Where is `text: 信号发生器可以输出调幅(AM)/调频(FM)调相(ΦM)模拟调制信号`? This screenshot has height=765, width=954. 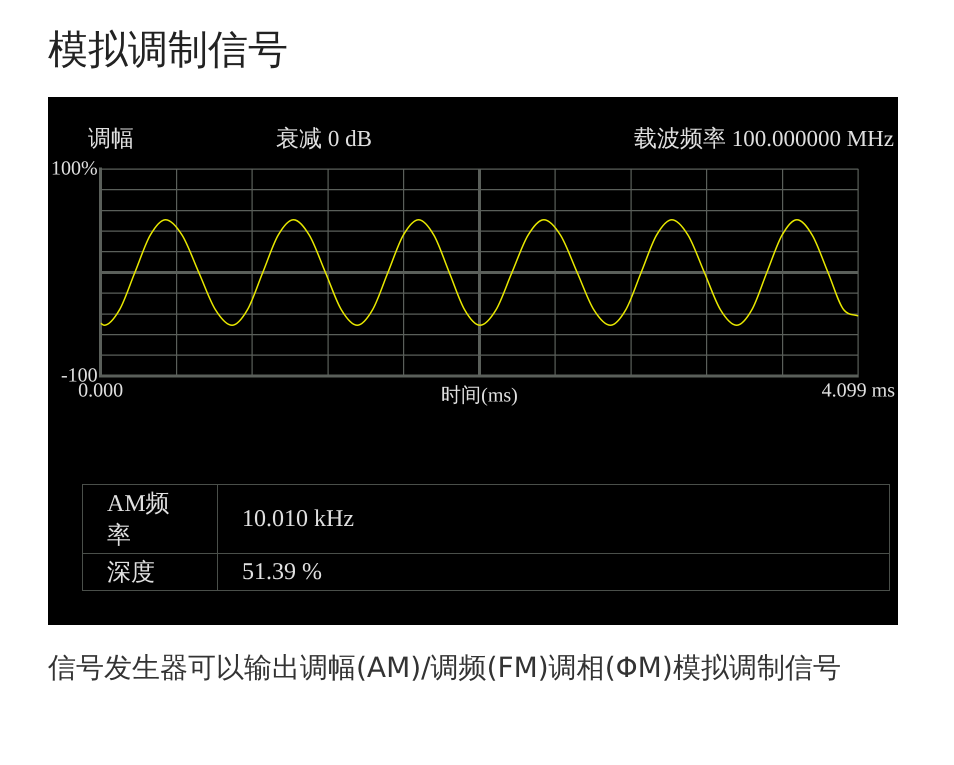
text: 信号发生器可以输出调幅(AM)/调频(FM)调相(ΦM)模拟调制信号 is located at coordinates (445, 668).